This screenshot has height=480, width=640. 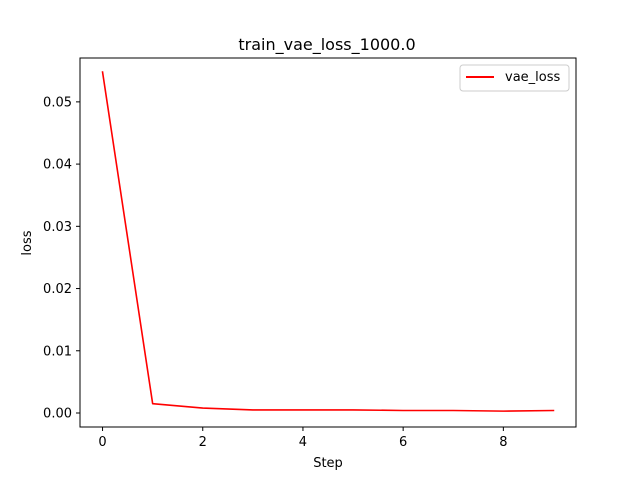 What do you see at coordinates (57, 289) in the screenshot?
I see `y-tick-label: 0.02` at bounding box center [57, 289].